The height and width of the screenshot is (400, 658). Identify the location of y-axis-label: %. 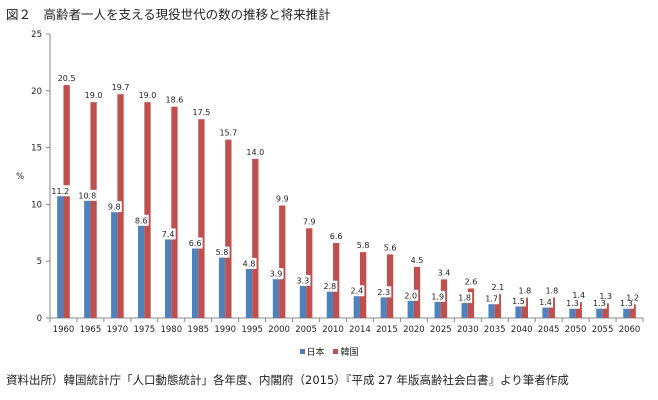
(20, 177).